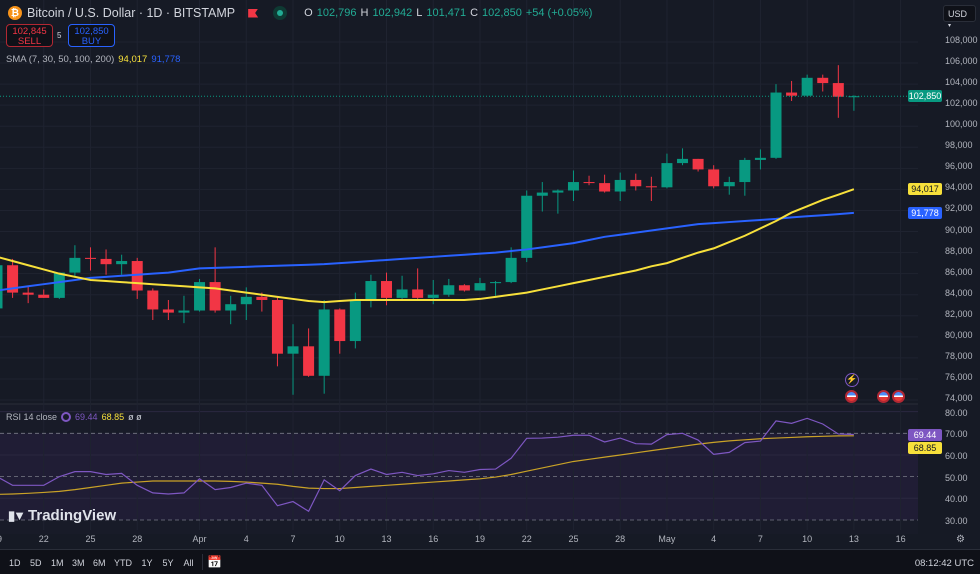  I want to click on price-tick-label: 84,000, so click(959, 292).